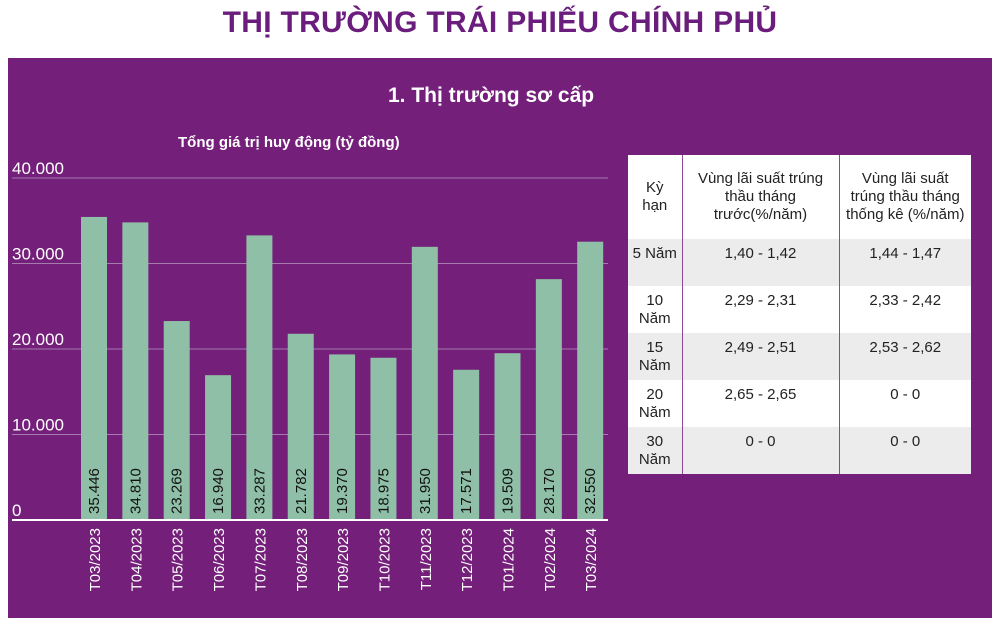 Image resolution: width=1000 pixels, height=618 pixels. I want to click on data-label: 23.269, so click(177, 491).